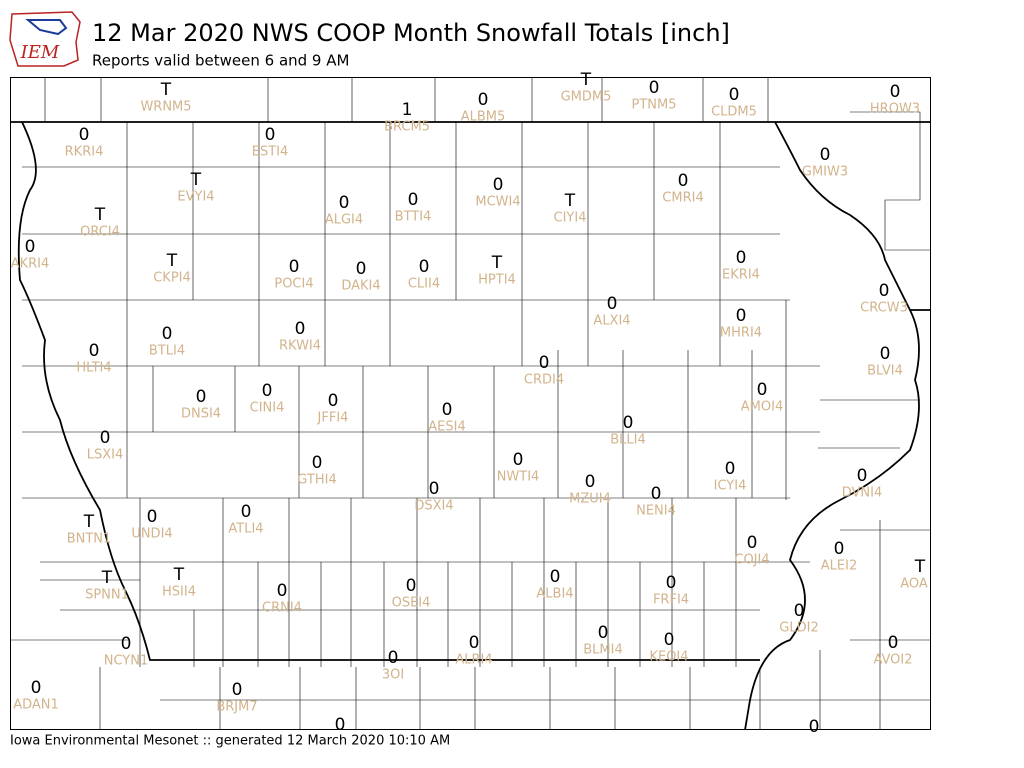 The height and width of the screenshot is (768, 1024). I want to click on station-value: 1, so click(407, 110).